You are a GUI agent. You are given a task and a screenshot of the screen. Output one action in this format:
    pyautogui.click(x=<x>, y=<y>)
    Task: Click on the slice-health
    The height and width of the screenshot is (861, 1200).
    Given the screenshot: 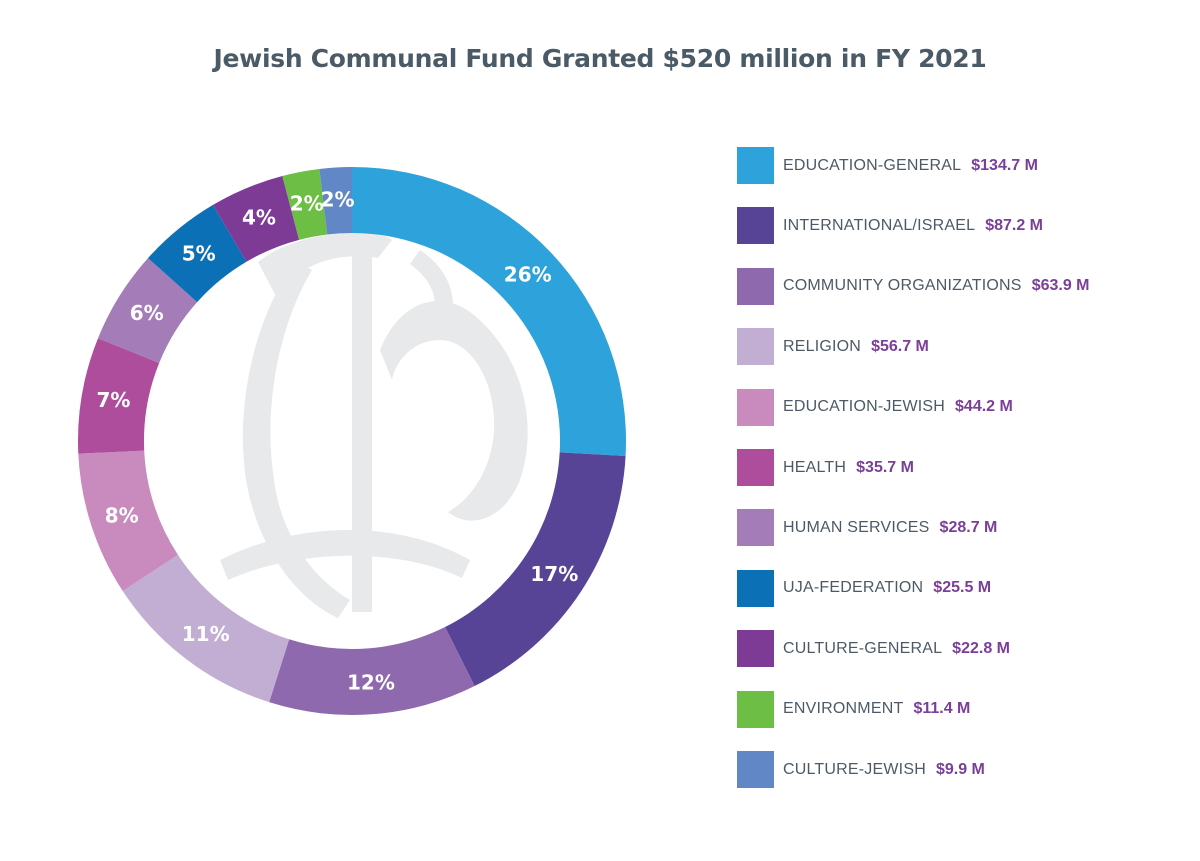 What is the action you would take?
    pyautogui.click(x=118, y=396)
    